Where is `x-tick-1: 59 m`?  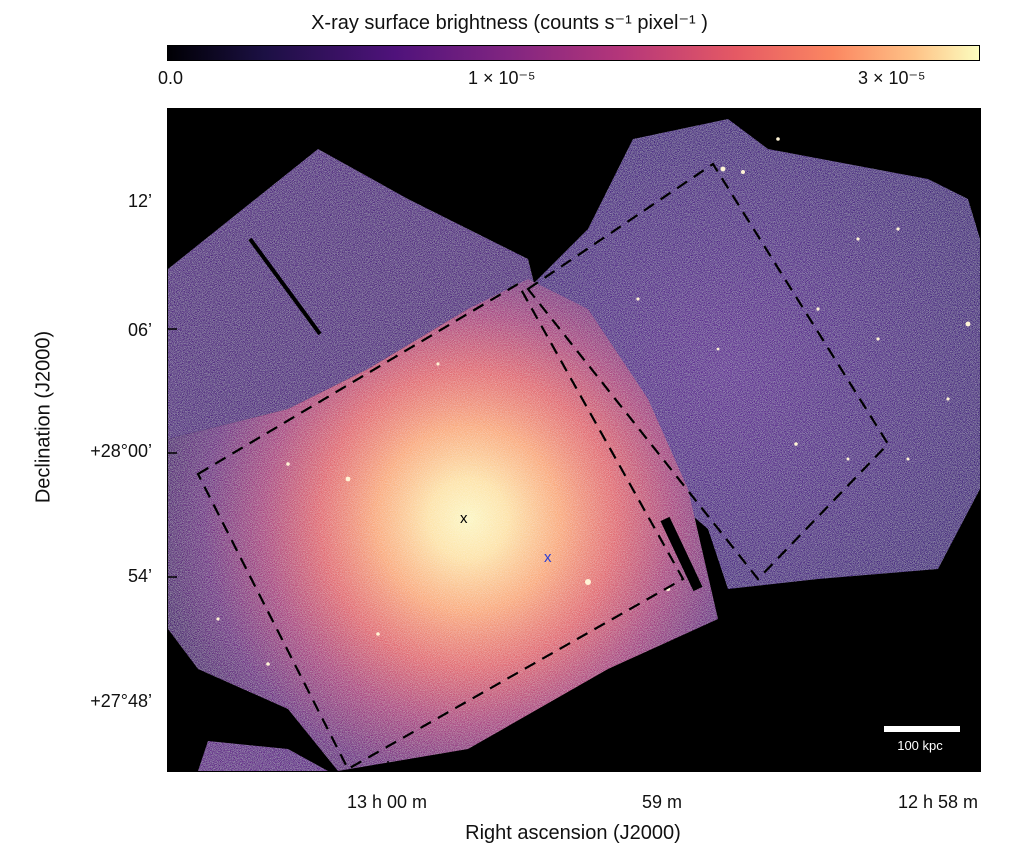 x-tick-1: 59 m is located at coordinates (662, 802).